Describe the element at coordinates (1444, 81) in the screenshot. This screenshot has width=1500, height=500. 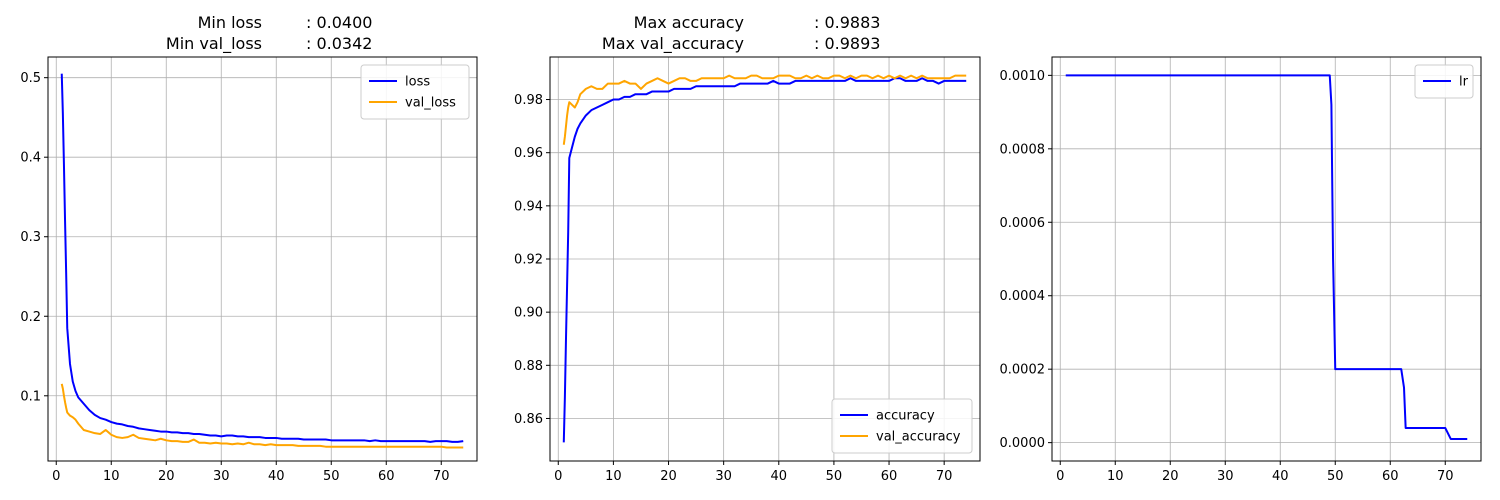
I see `legend: lr` at that location.